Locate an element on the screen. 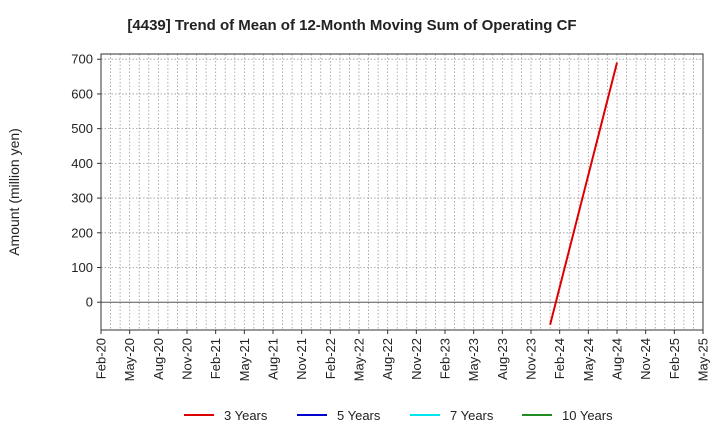 Image resolution: width=720 pixels, height=440 pixels. series-lines is located at coordinates (583, 194).